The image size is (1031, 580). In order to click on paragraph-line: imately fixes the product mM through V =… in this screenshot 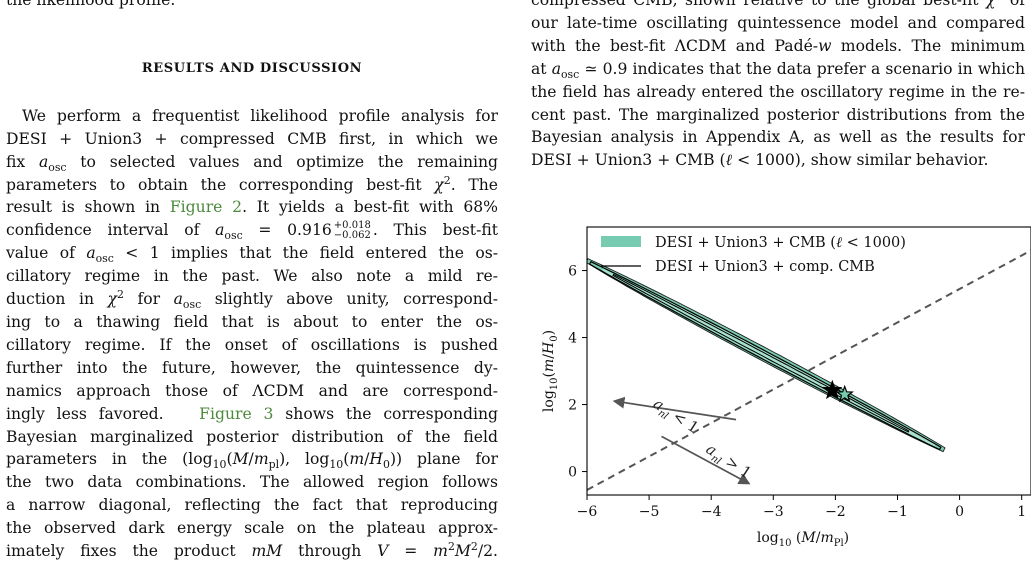, I will do `click(252, 550)`.